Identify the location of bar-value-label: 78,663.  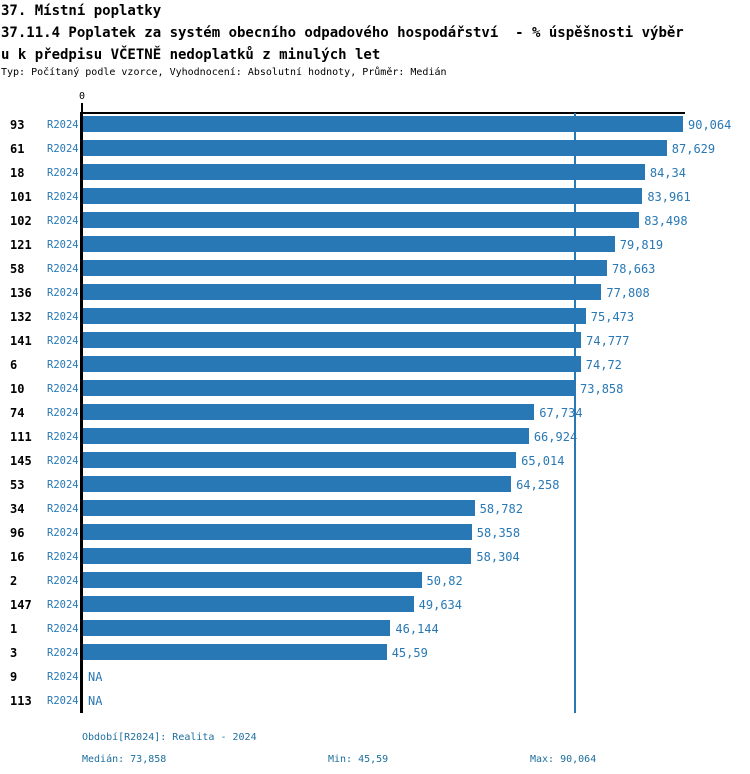
(634, 269).